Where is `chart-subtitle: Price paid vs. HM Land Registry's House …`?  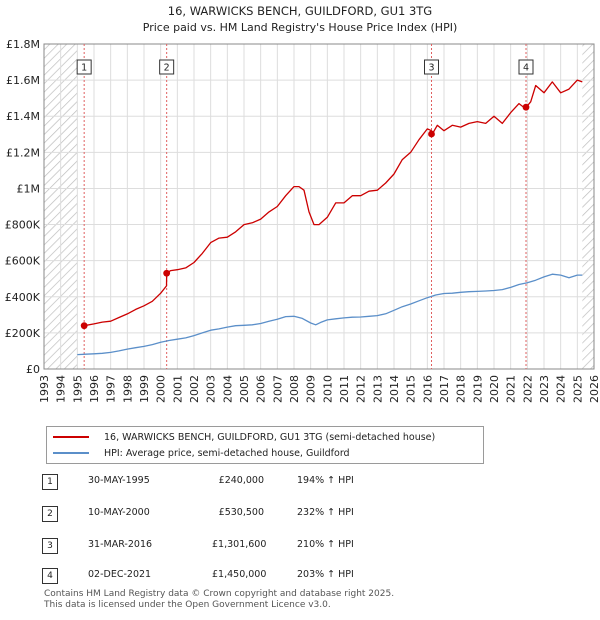
chart-subtitle: Price paid vs. HM Land Registry's House … is located at coordinates (300, 27).